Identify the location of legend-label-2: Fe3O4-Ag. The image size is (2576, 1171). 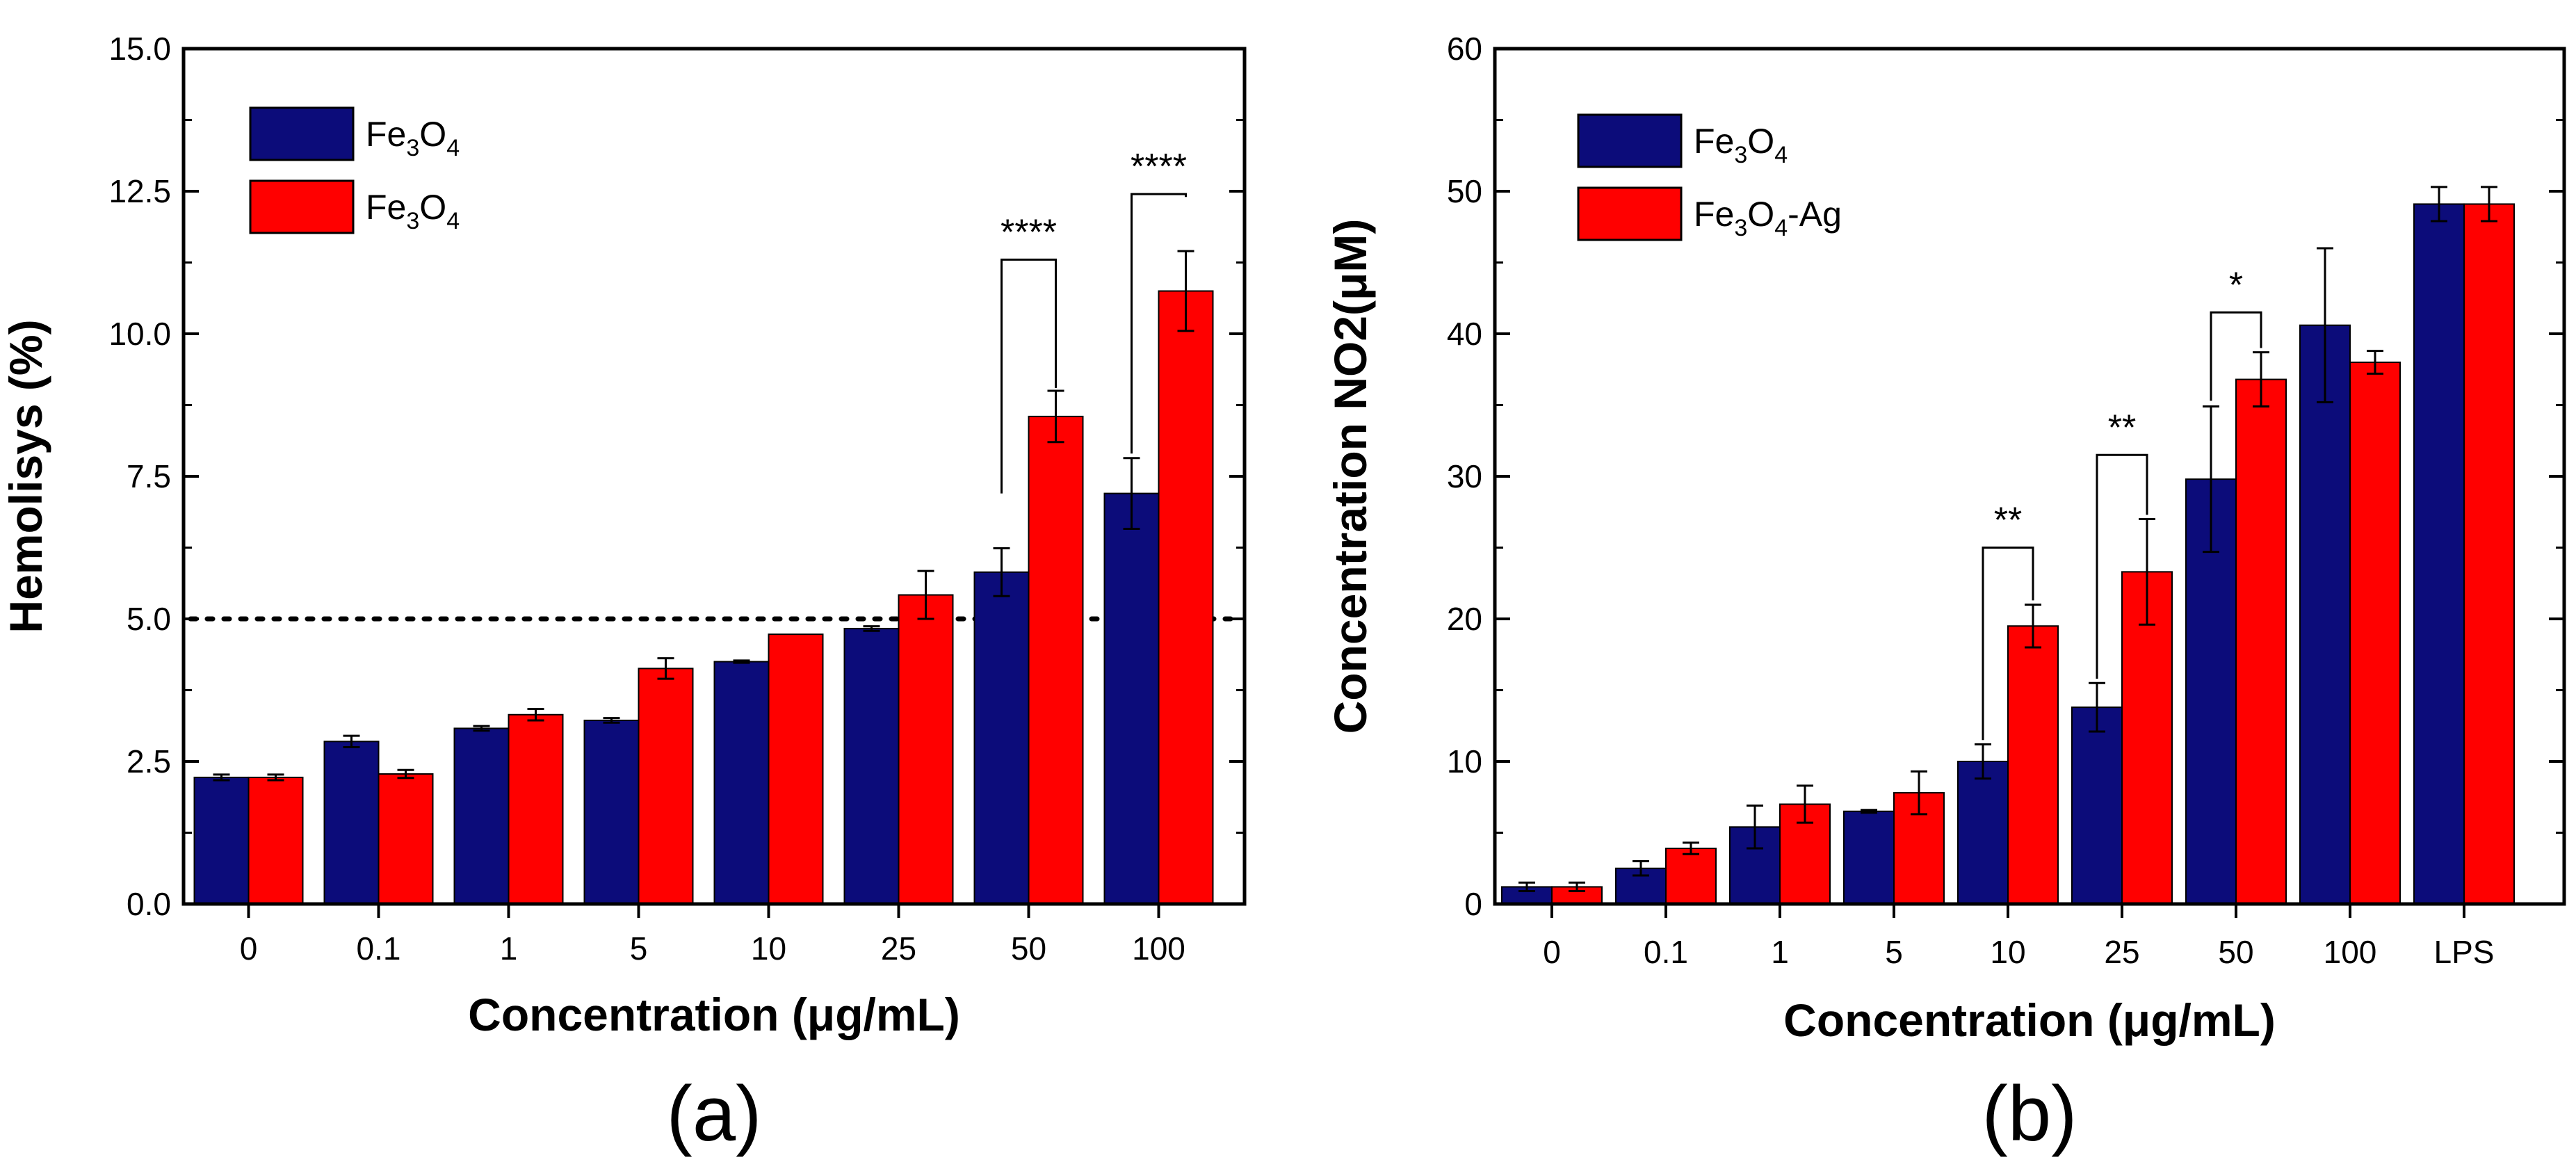
(1768, 218).